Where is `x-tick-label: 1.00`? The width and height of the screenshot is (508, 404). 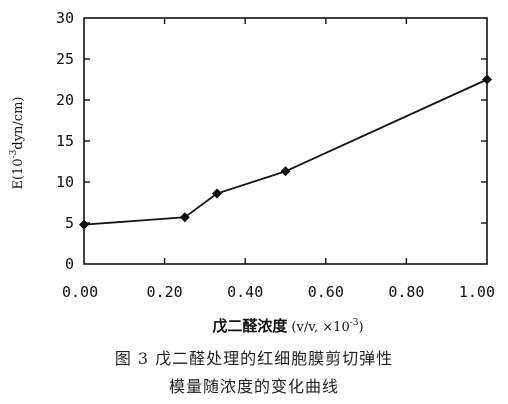
x-tick-label: 1.00 is located at coordinates (477, 292).